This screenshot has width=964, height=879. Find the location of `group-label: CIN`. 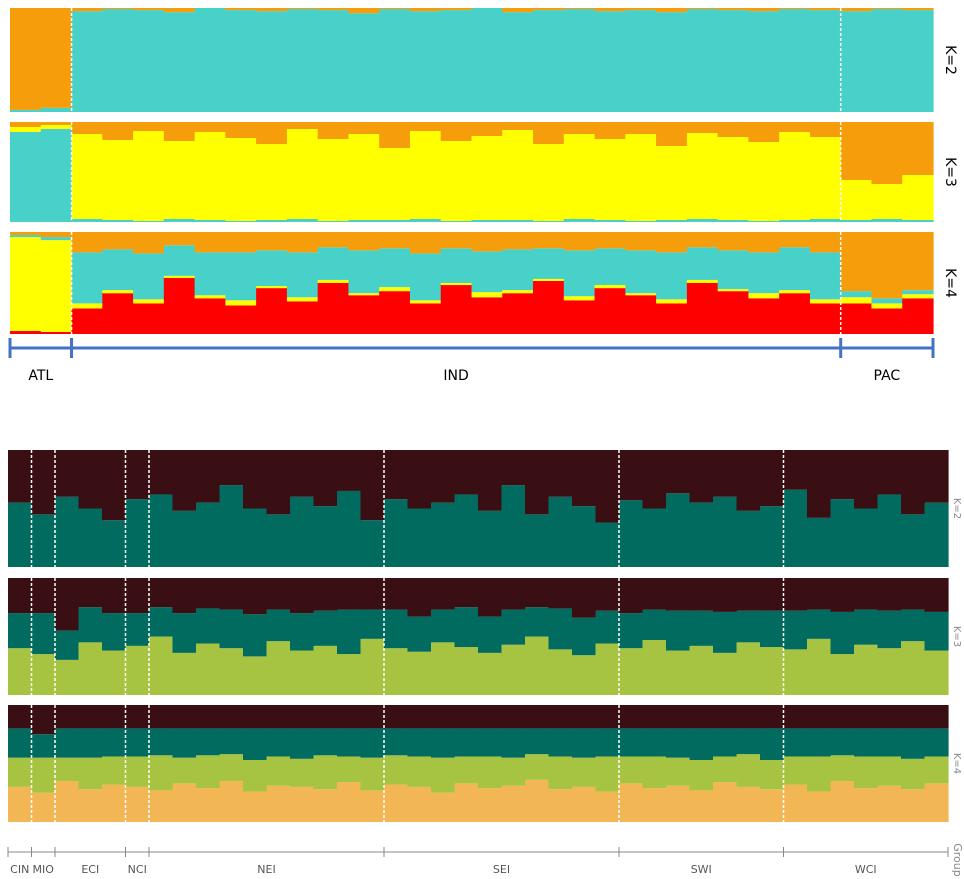

group-label: CIN is located at coordinates (19, 869).